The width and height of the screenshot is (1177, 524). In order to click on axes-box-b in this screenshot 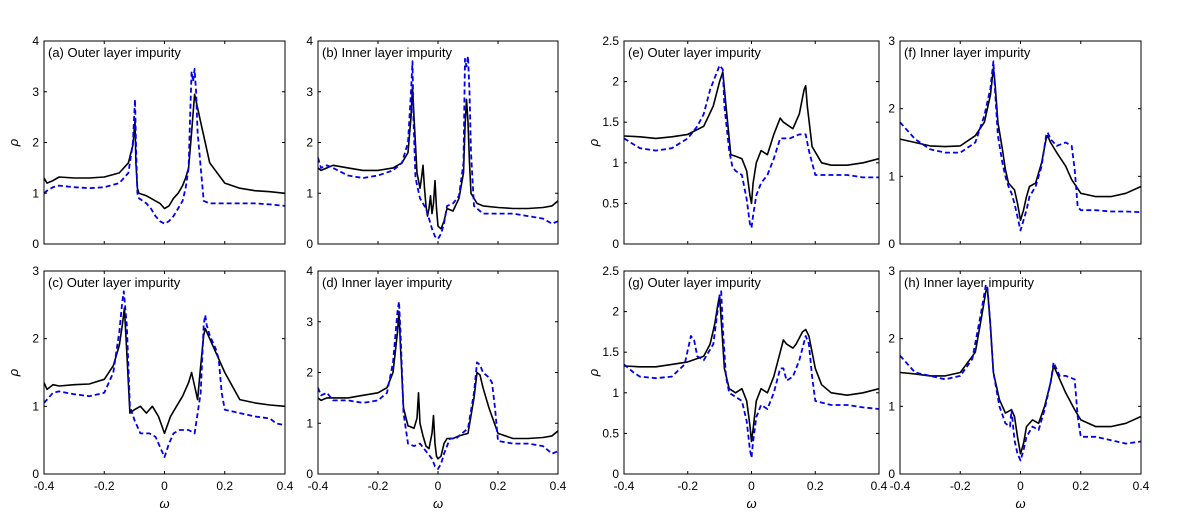, I will do `click(438, 142)`.